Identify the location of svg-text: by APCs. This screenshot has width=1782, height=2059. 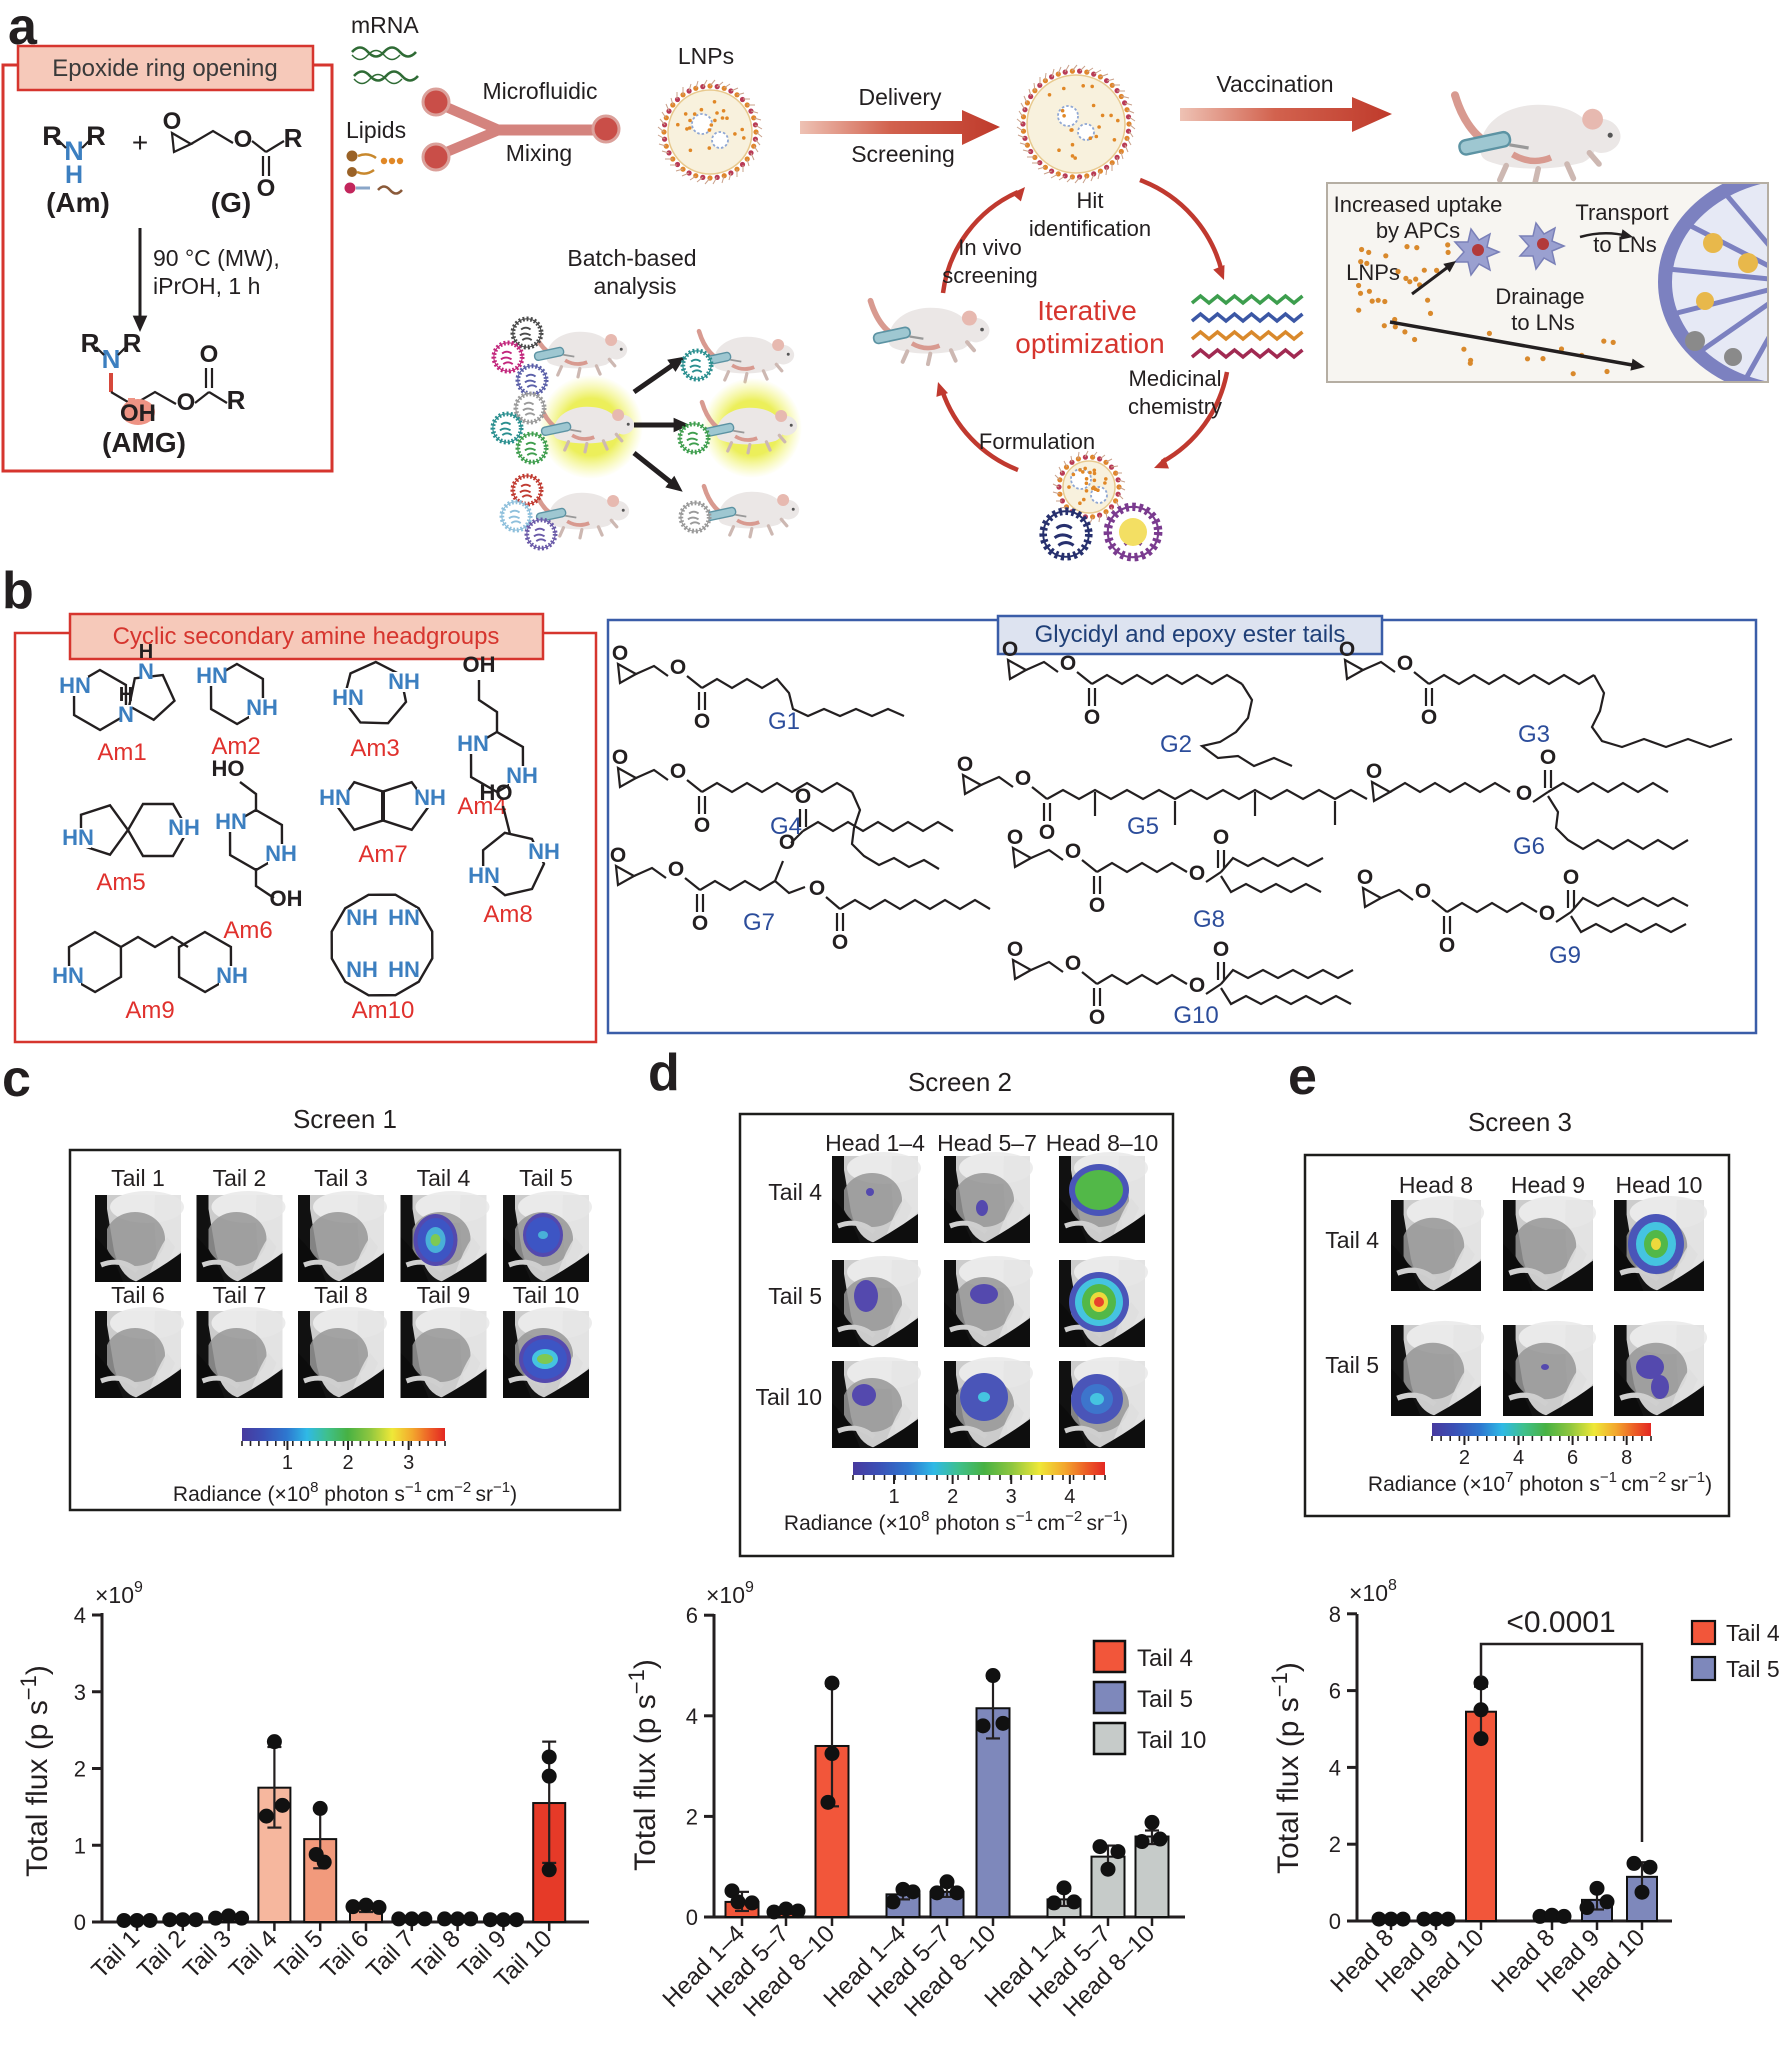
(1418, 230).